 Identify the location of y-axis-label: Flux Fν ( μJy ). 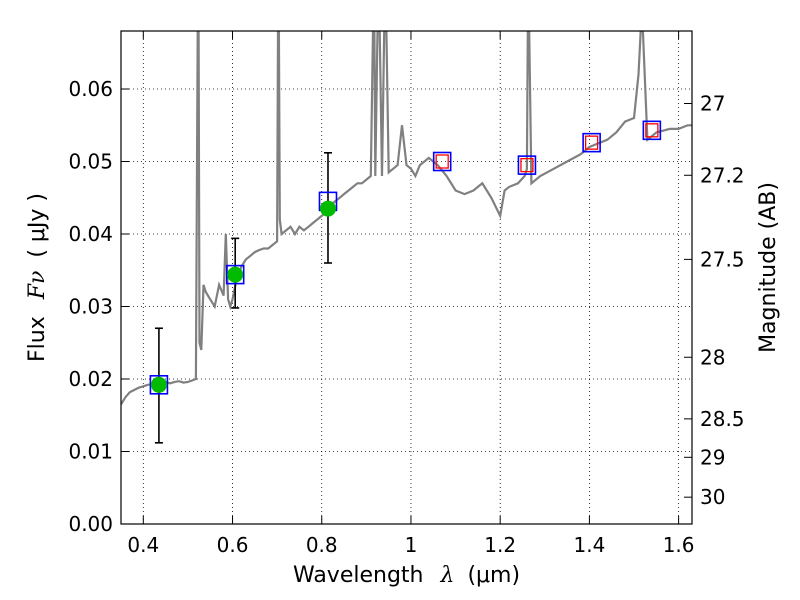
(37, 277).